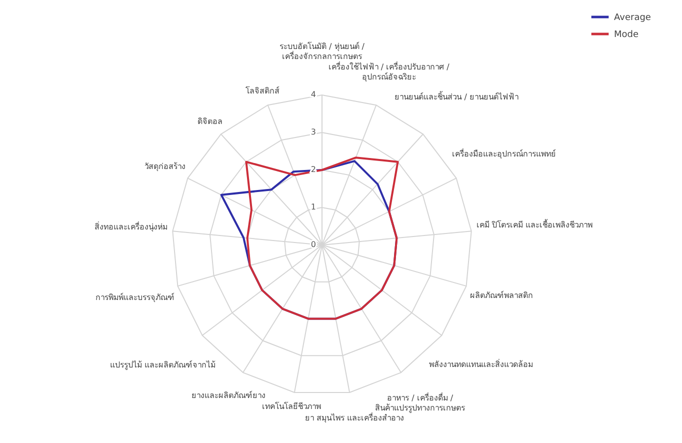 This screenshot has height=443, width=682. Describe the element at coordinates (322, 51) in the screenshot. I see `spoke-label: ระบบอัตโนมัติ / หุ่นยนต์ / เครื่องจักรกลการเกษตร` at that location.